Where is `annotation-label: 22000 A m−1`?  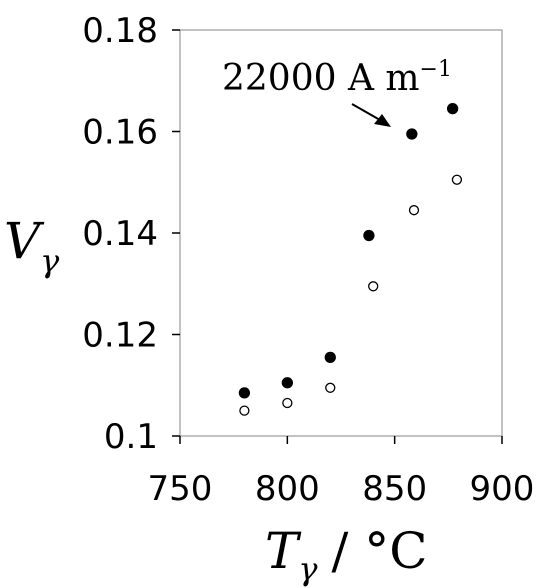
annotation-label: 22000 A m−1 is located at coordinates (337, 78).